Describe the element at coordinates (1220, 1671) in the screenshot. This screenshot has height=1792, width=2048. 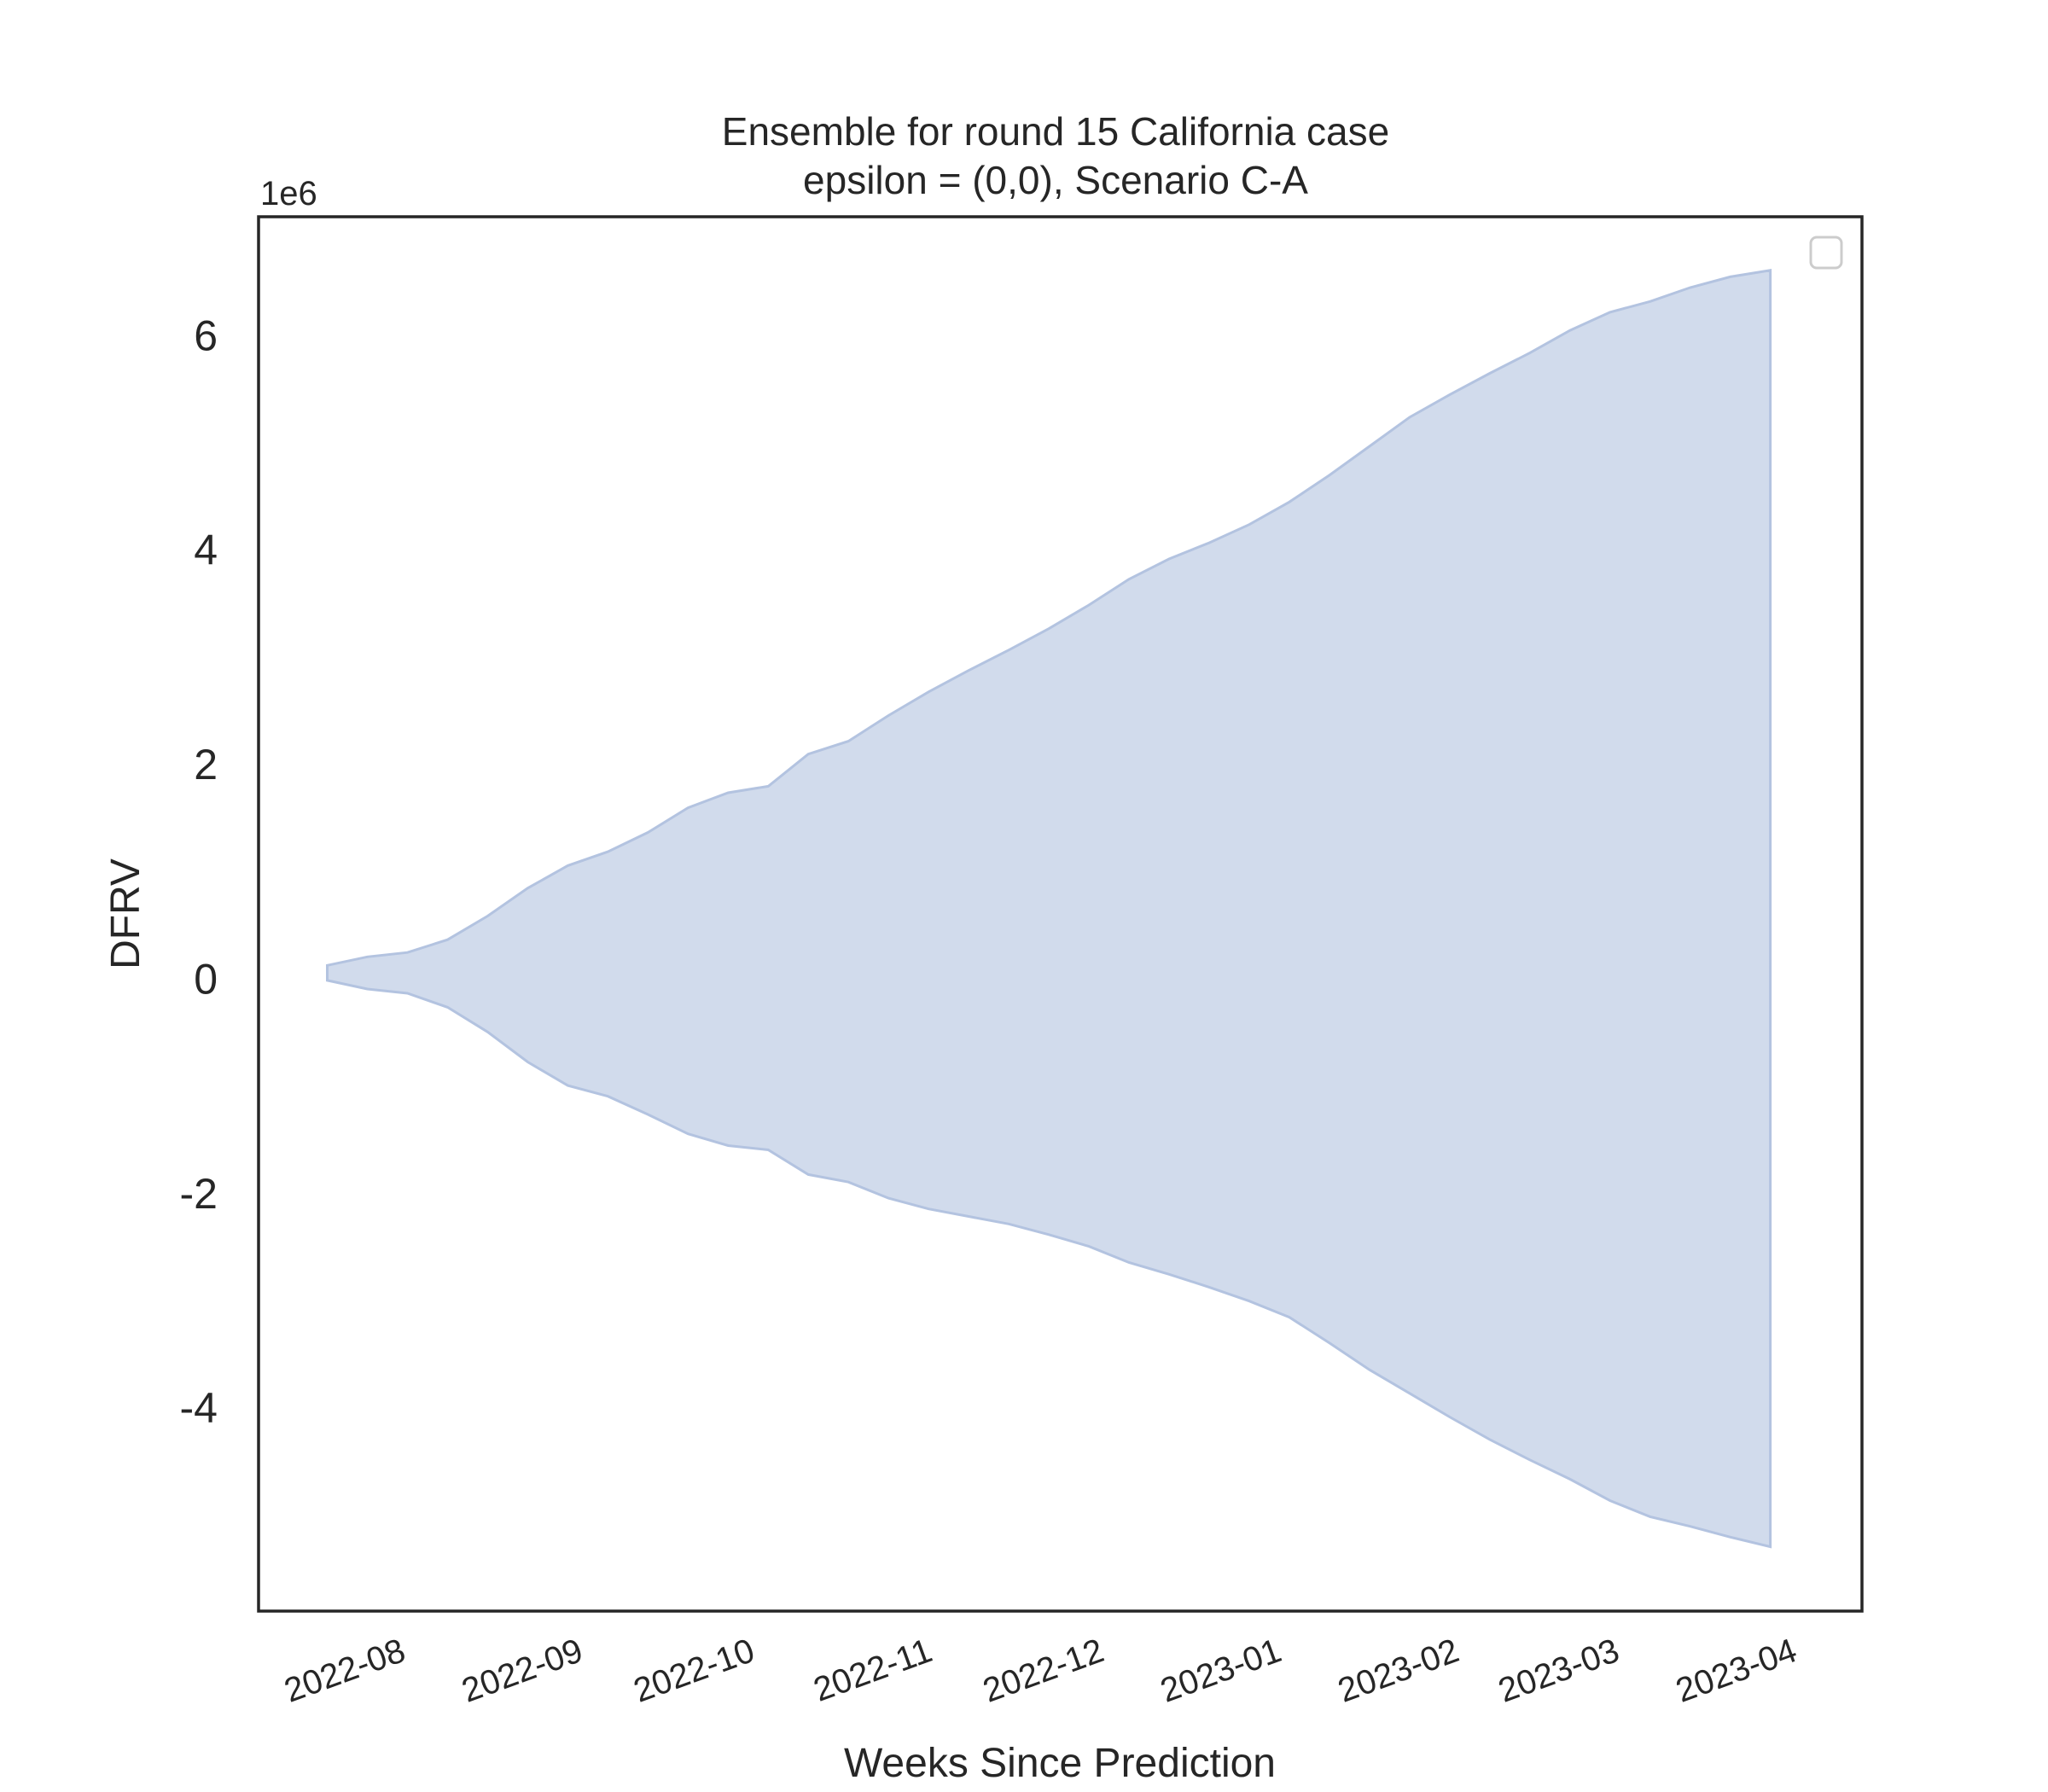
I see `x-tick-label: 2023-01` at that location.